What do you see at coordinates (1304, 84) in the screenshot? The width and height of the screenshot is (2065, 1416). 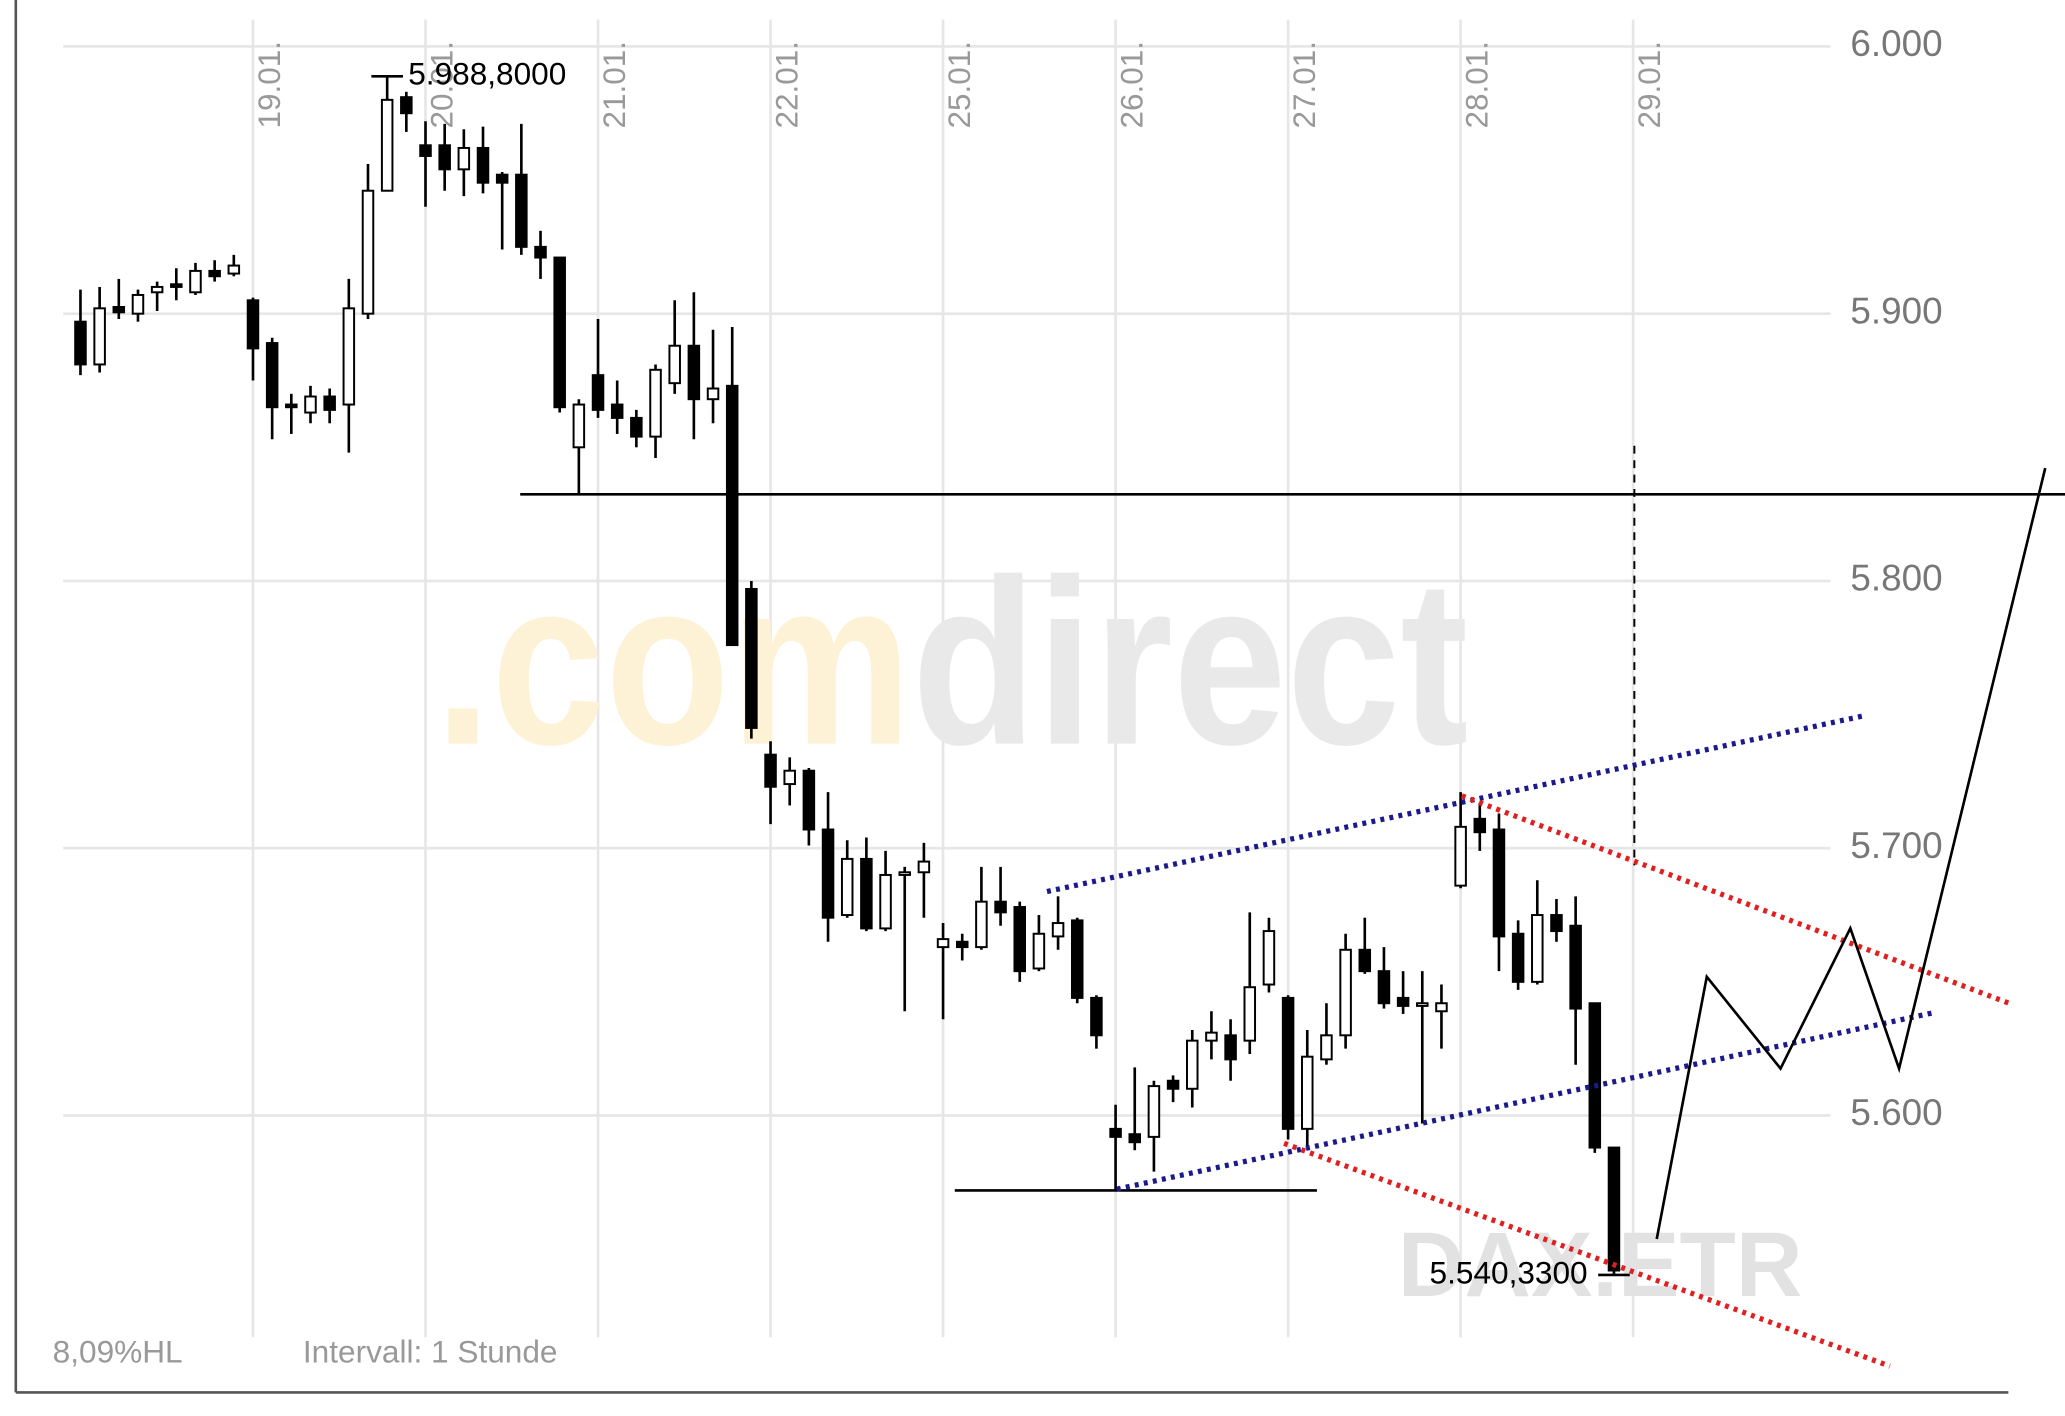 I see `x-tick-label: 27.01.` at bounding box center [1304, 84].